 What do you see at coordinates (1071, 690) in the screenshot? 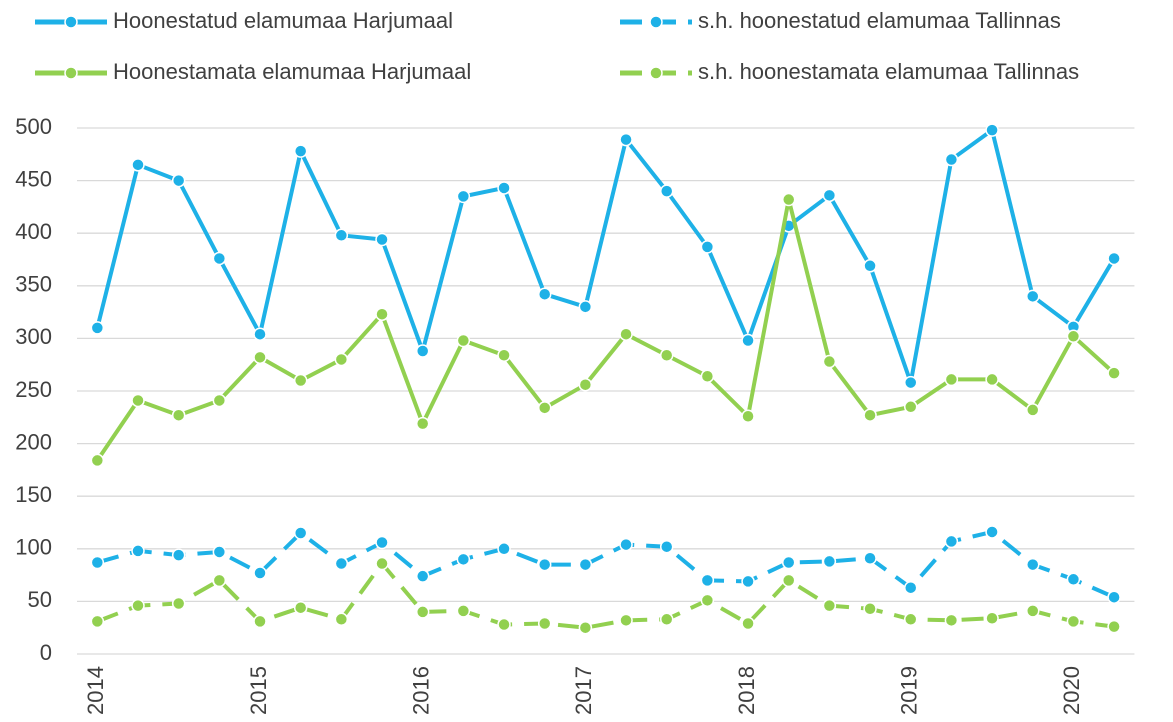
I see `x-tick-label: 2020` at bounding box center [1071, 690].